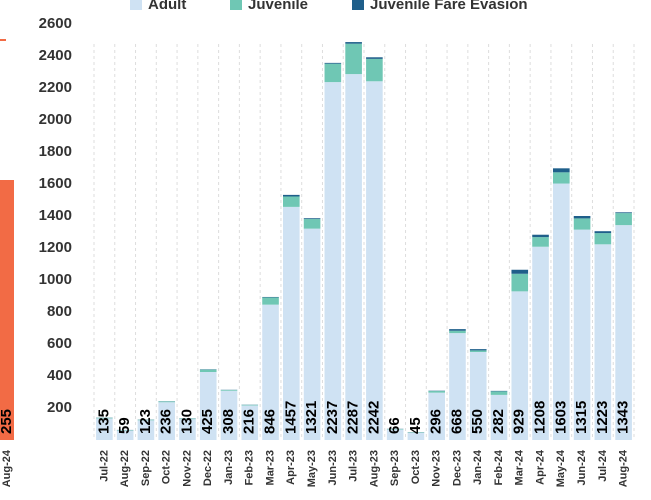 This screenshot has width=651, height=500. What do you see at coordinates (7, 310) in the screenshot?
I see `bar` at bounding box center [7, 310].